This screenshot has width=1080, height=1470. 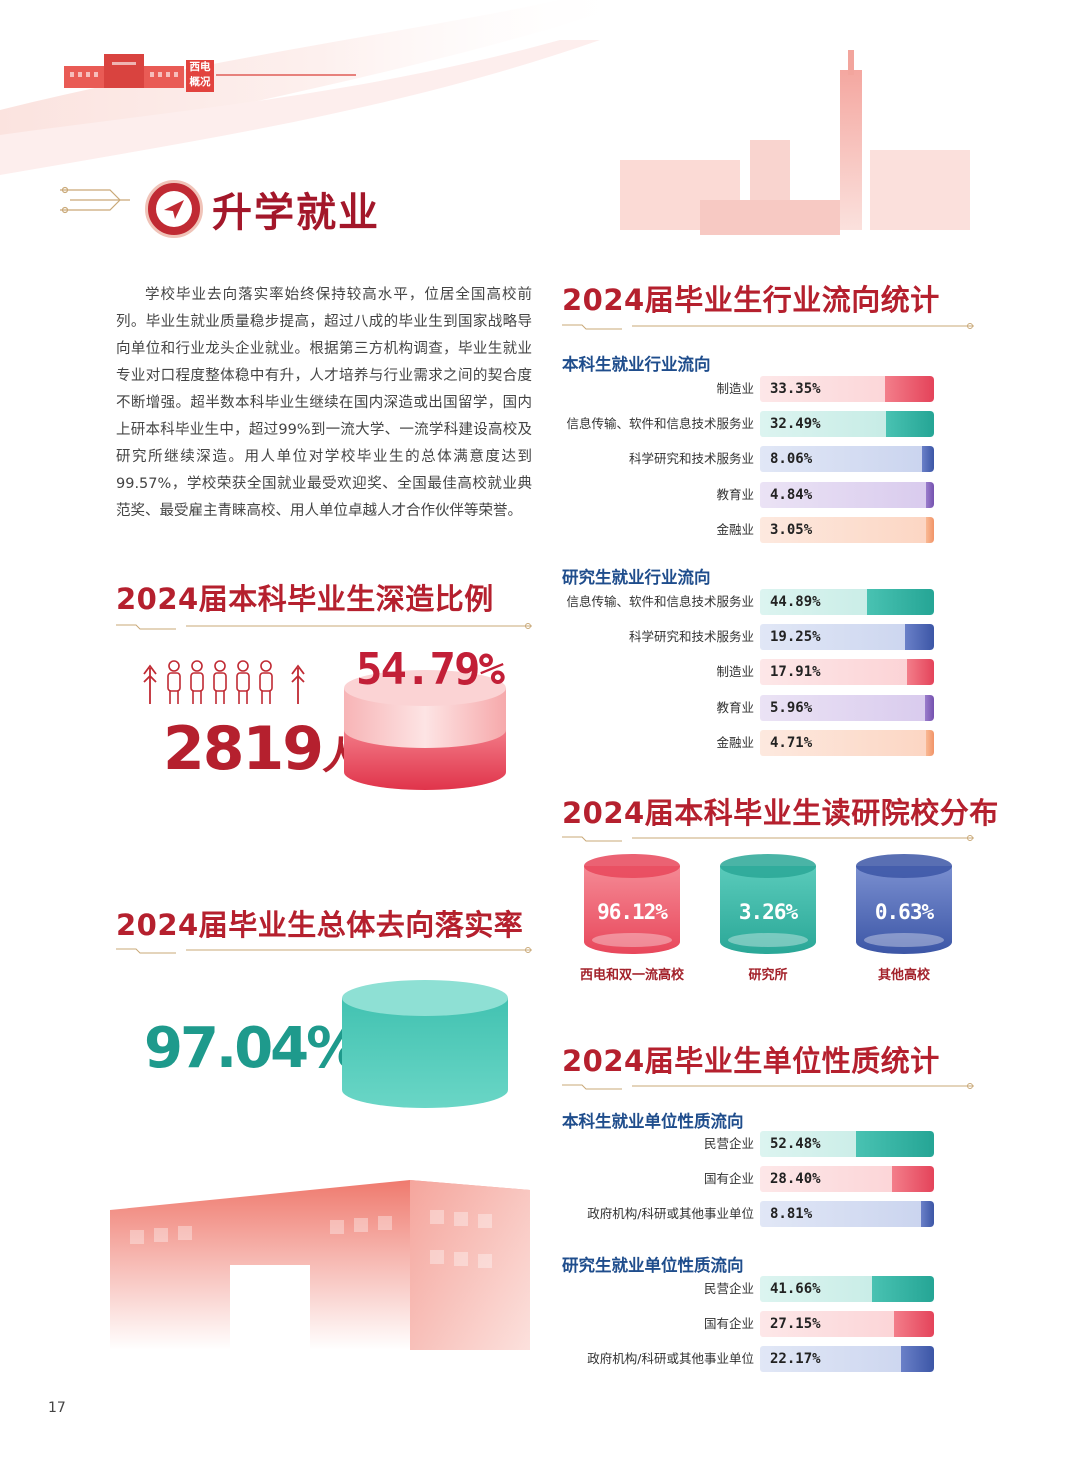 I want to click on bar-value-label: 19.25%, so click(x=795, y=637).